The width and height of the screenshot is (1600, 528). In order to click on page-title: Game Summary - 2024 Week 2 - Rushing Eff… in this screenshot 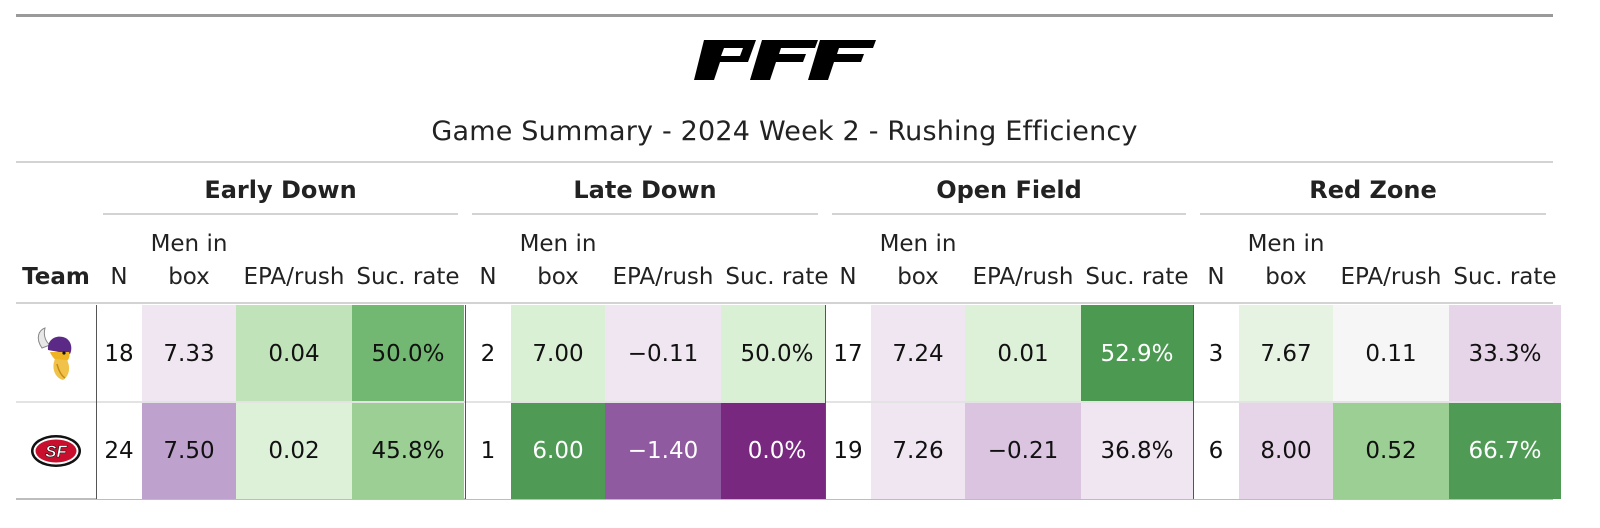, I will do `click(784, 131)`.